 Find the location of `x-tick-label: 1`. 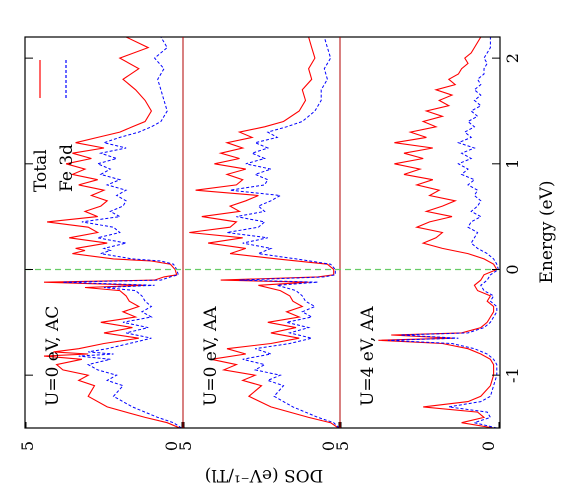

x-tick-label: 1 is located at coordinates (512, 164).